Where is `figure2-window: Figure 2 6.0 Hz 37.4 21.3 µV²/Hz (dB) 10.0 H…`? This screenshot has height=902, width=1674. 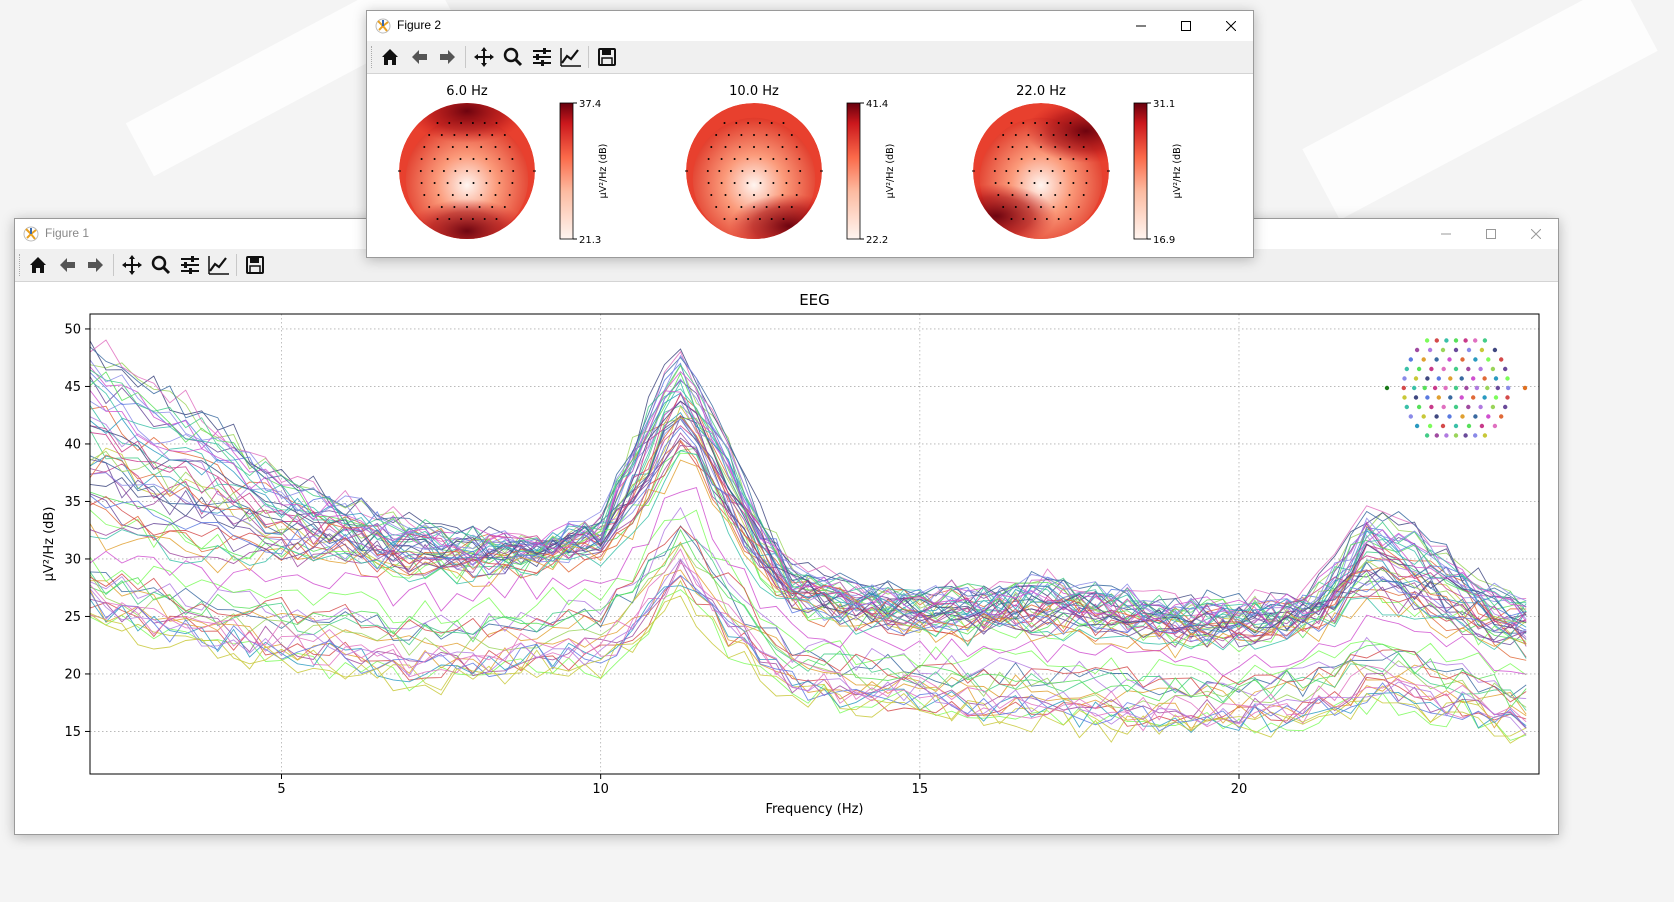 figure2-window: Figure 2 6.0 Hz 37.4 21.3 µV²/Hz (dB) 10.0 H… is located at coordinates (810, 134).